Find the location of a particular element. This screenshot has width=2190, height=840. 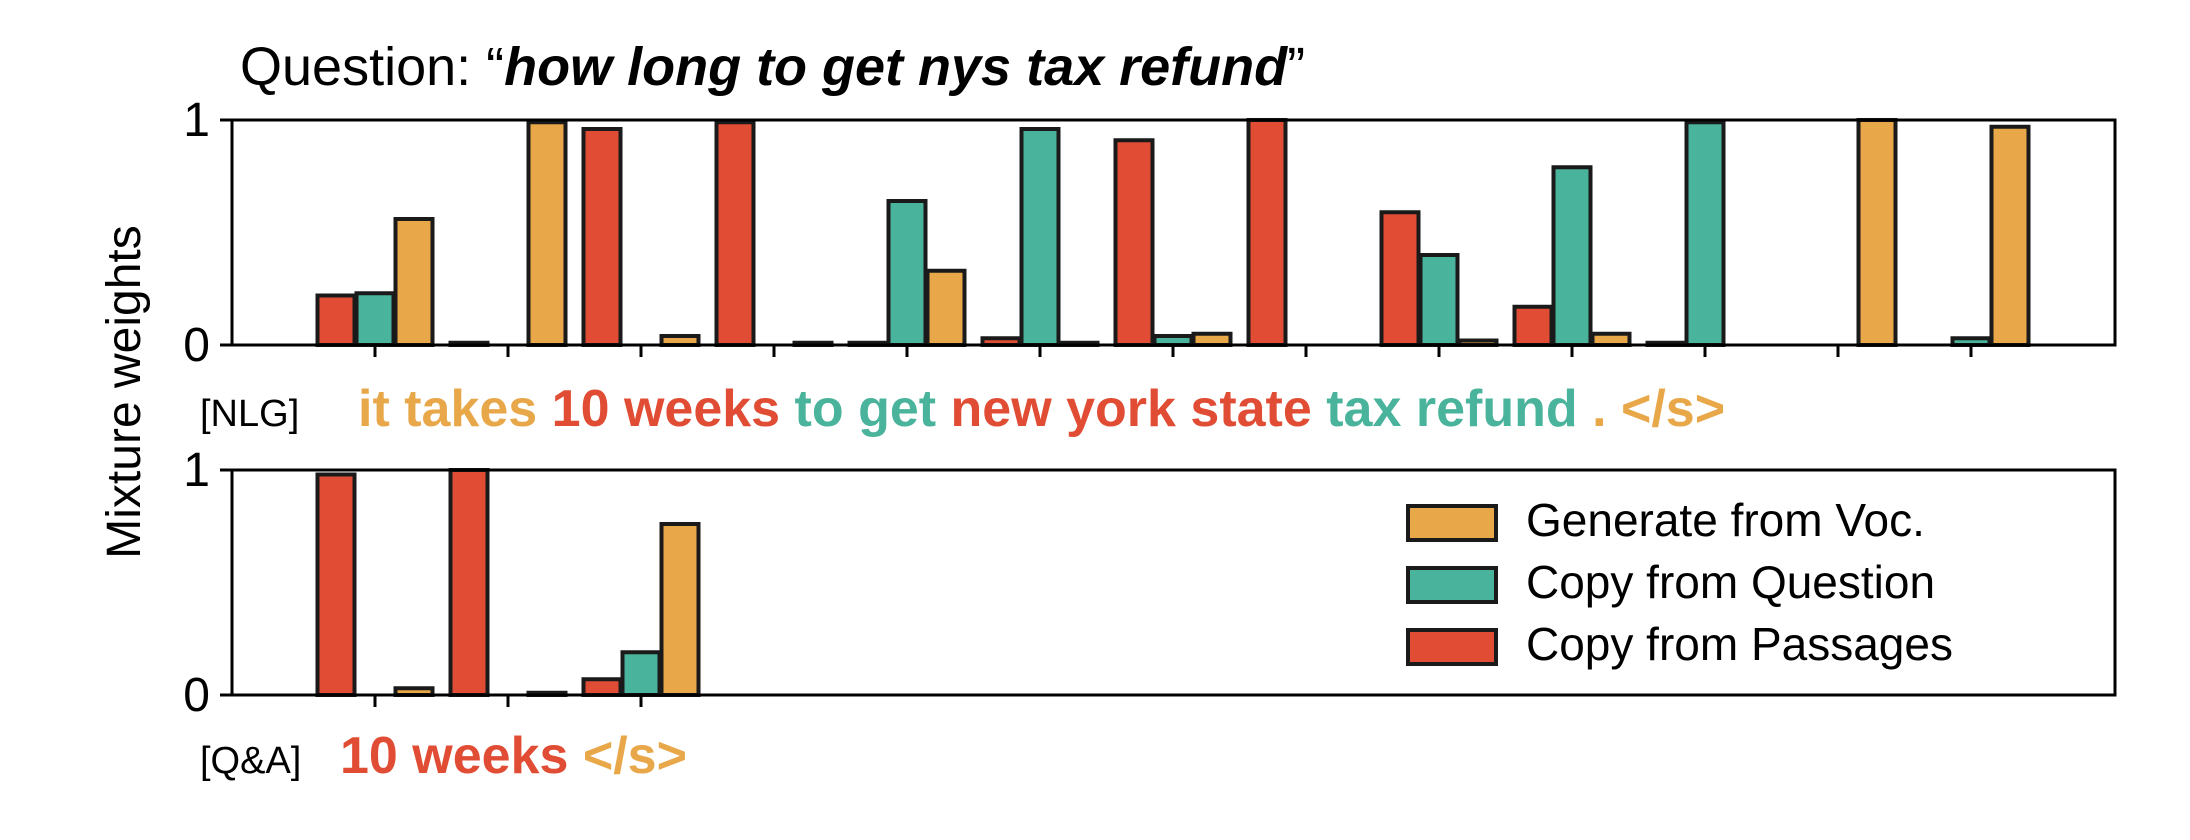

bar-tax-copy_q is located at coordinates (1572, 256).